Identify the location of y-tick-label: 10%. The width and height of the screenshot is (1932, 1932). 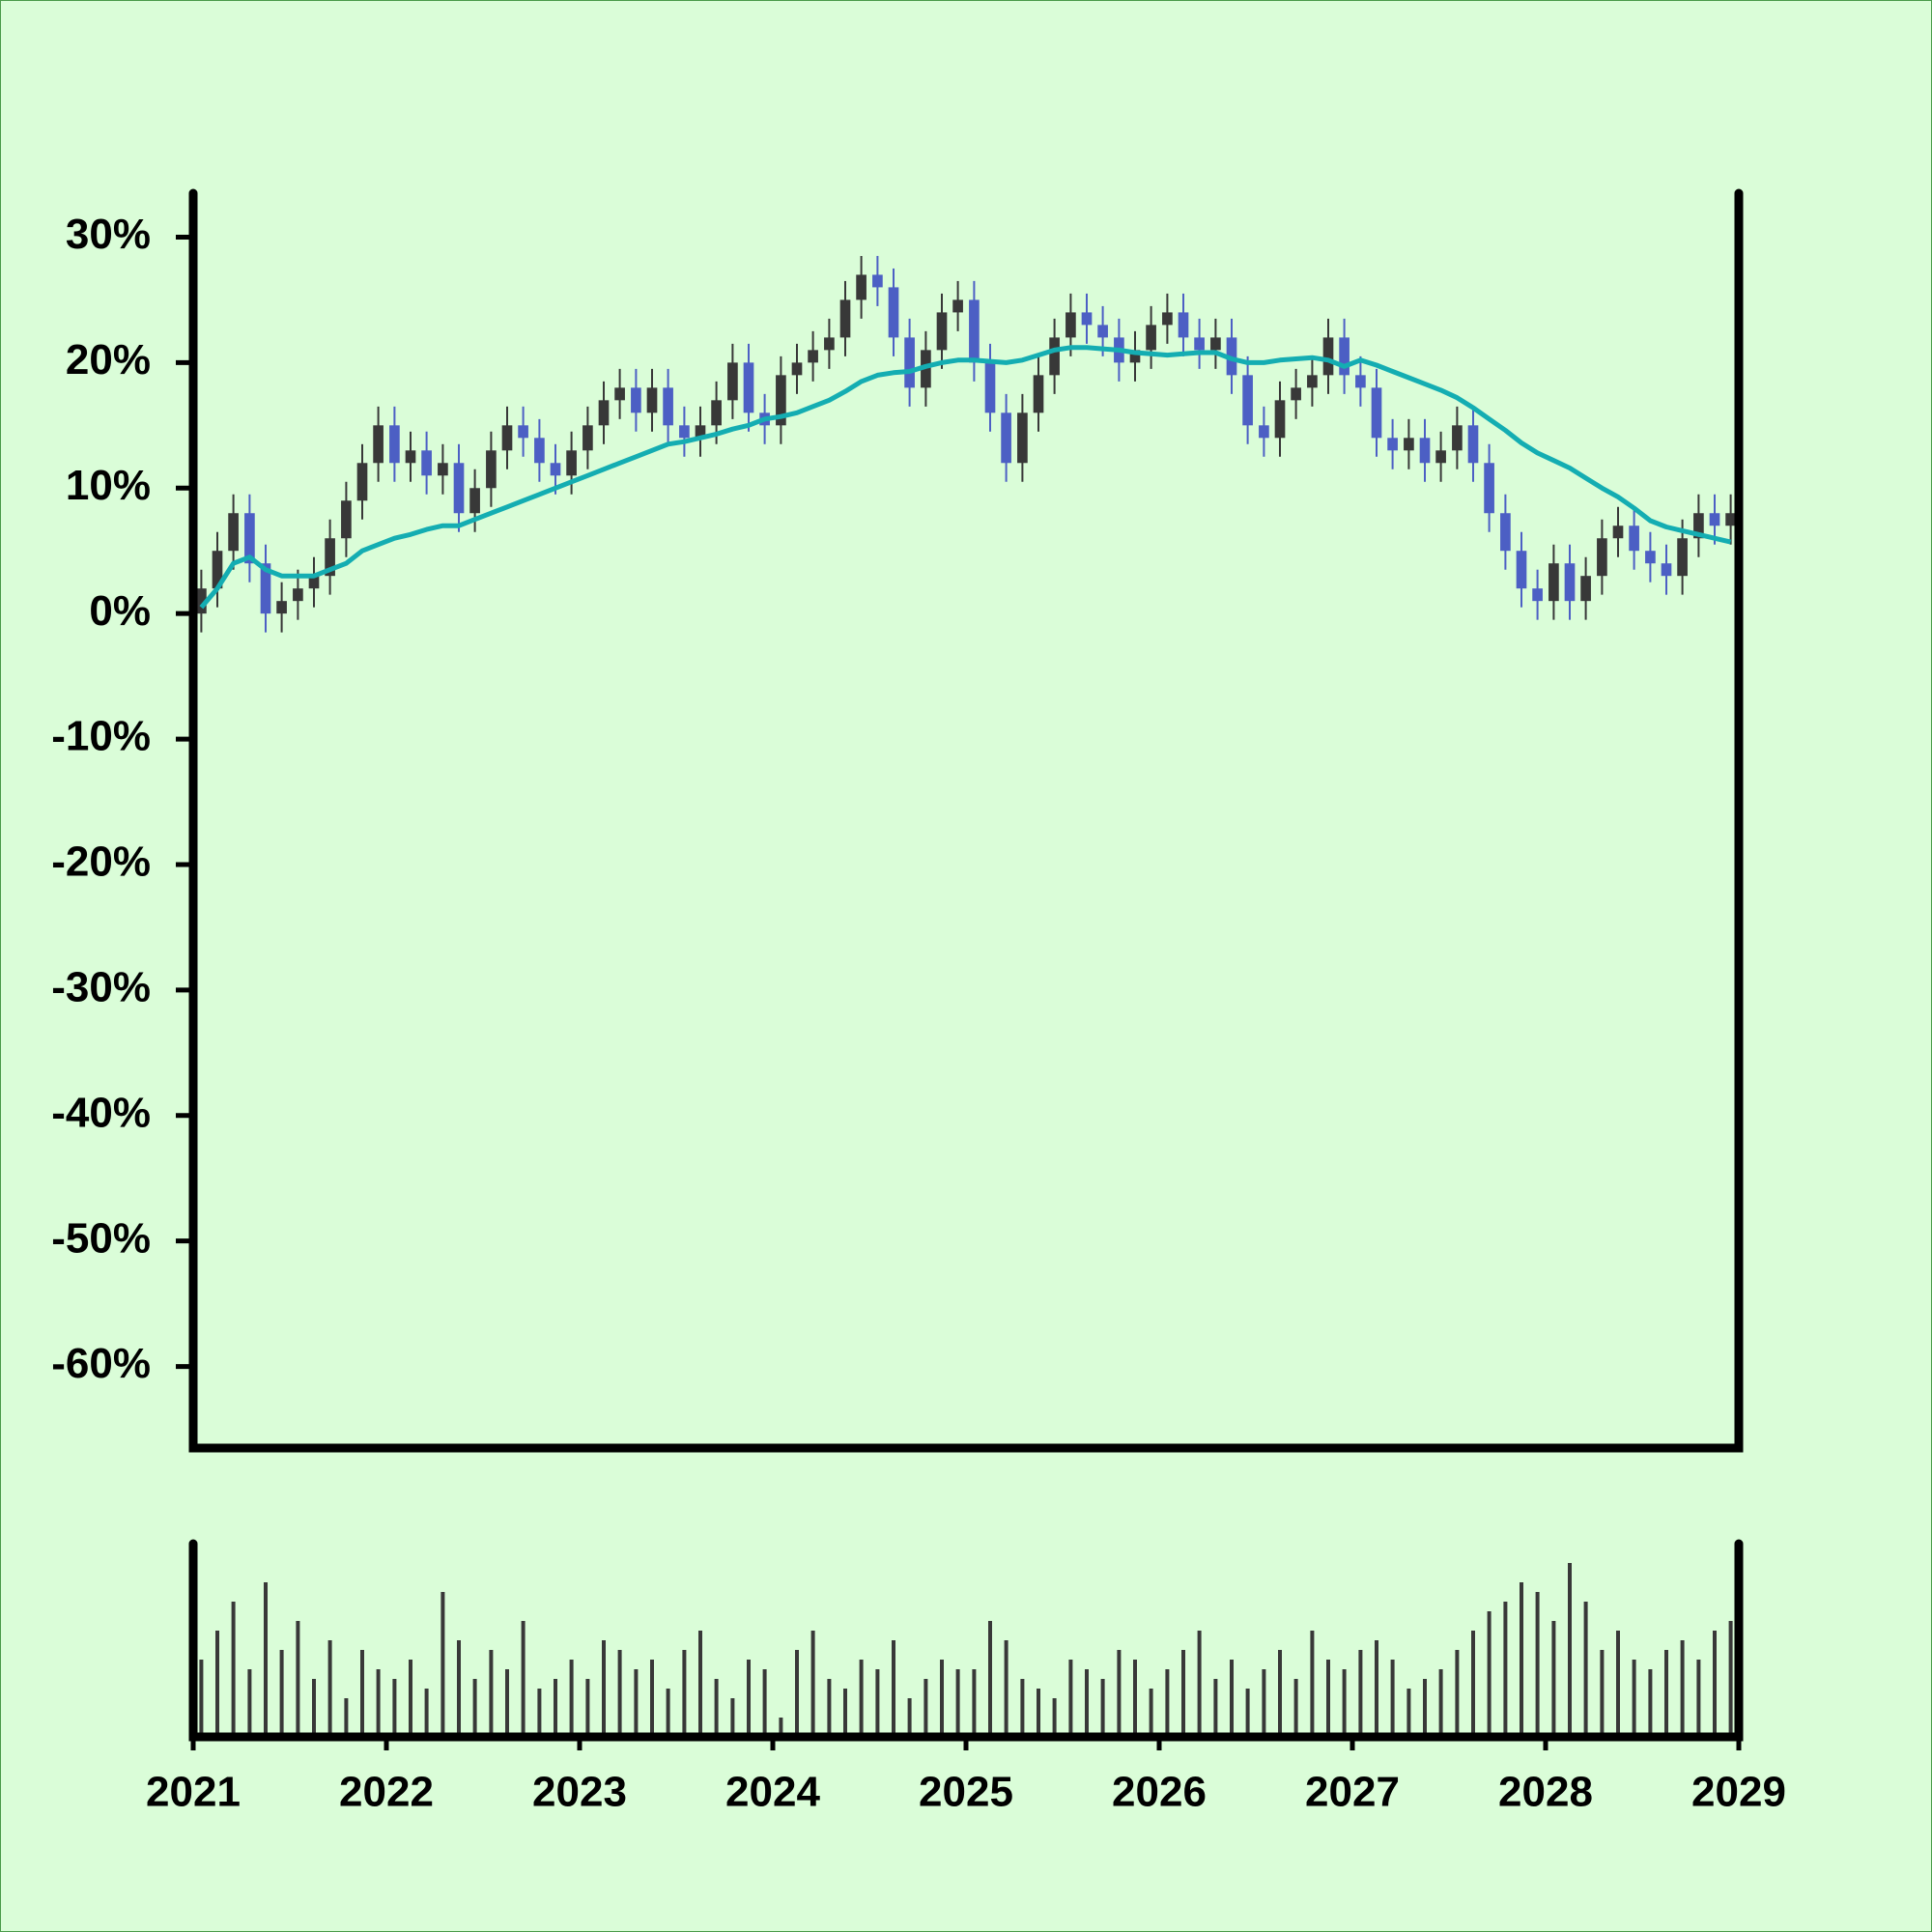
(108, 485).